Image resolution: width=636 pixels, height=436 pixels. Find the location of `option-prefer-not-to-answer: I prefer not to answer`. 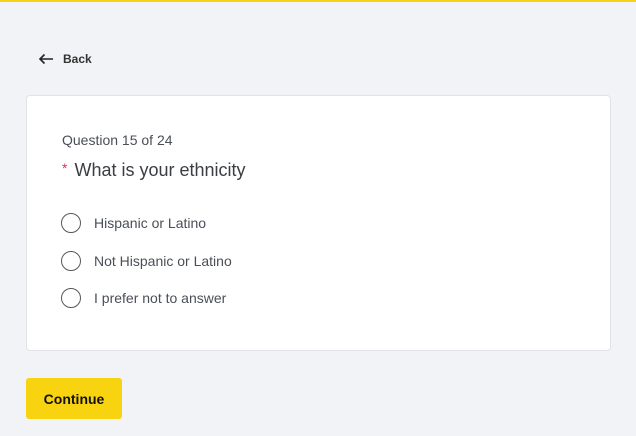

option-prefer-not-to-answer: I prefer not to answer is located at coordinates (143, 298).